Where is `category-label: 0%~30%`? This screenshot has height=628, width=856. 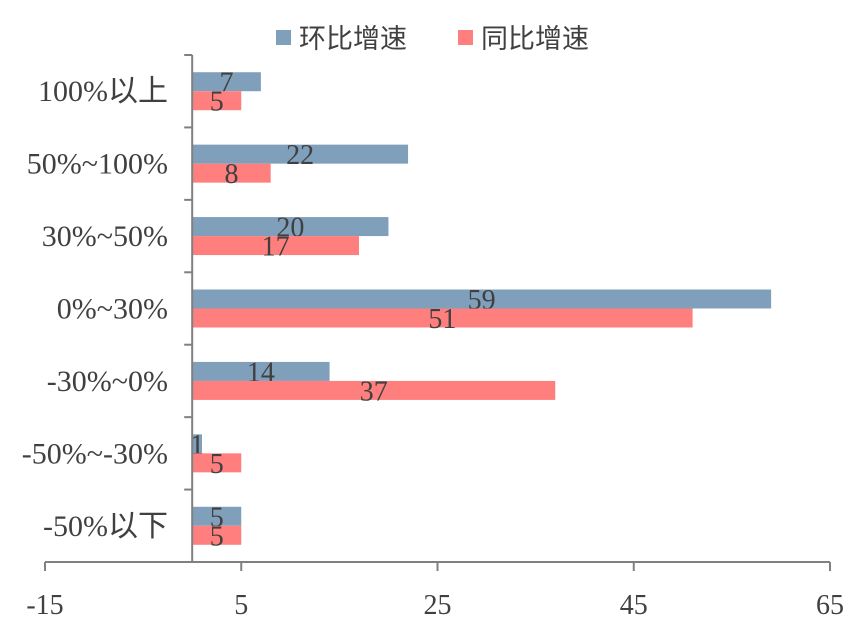
category-label: 0%~30% is located at coordinates (112, 309).